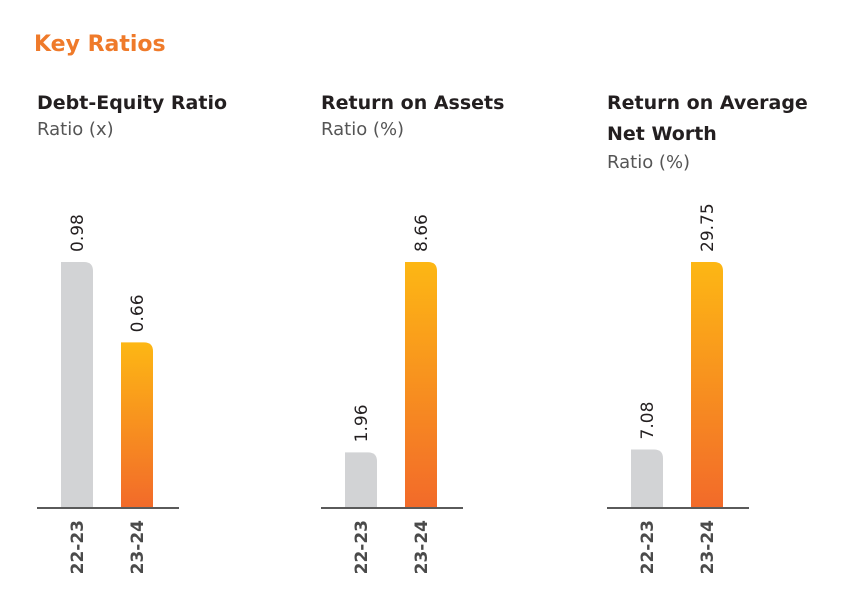  What do you see at coordinates (707, 118) in the screenshot?
I see `chart-title: Return on Average Net Worth` at bounding box center [707, 118].